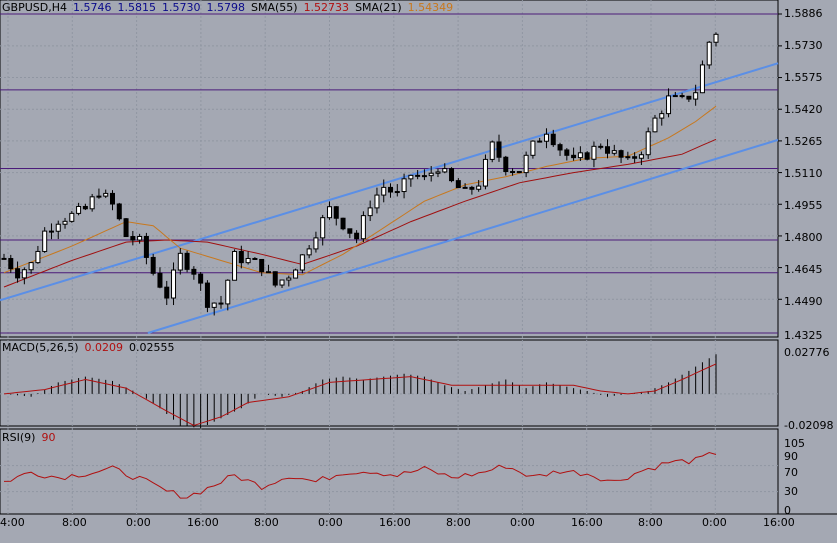 Image resolution: width=837 pixels, height=543 pixels. What do you see at coordinates (225, 7) in the screenshot?
I see `close-value: 1.5798` at bounding box center [225, 7].